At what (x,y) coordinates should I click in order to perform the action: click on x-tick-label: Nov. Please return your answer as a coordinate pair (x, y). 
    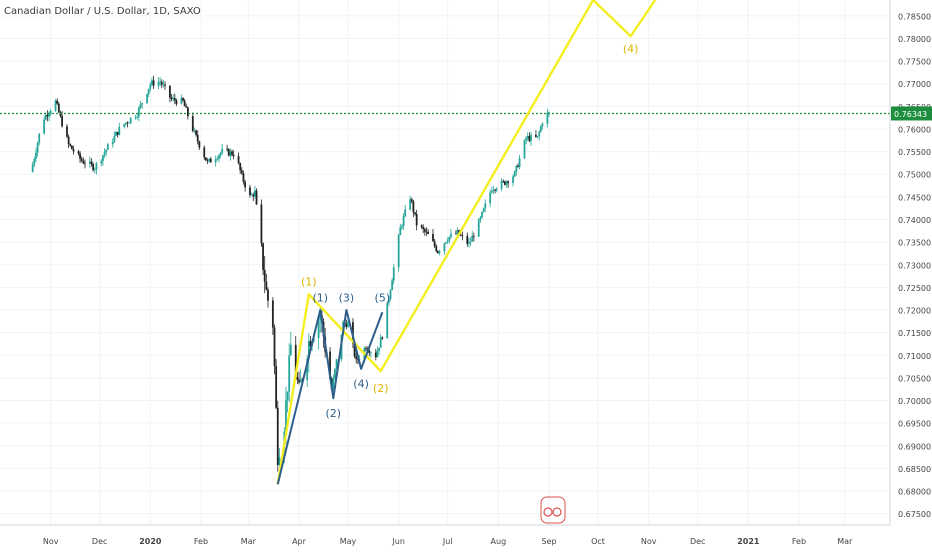
    Looking at the image, I should click on (649, 541).